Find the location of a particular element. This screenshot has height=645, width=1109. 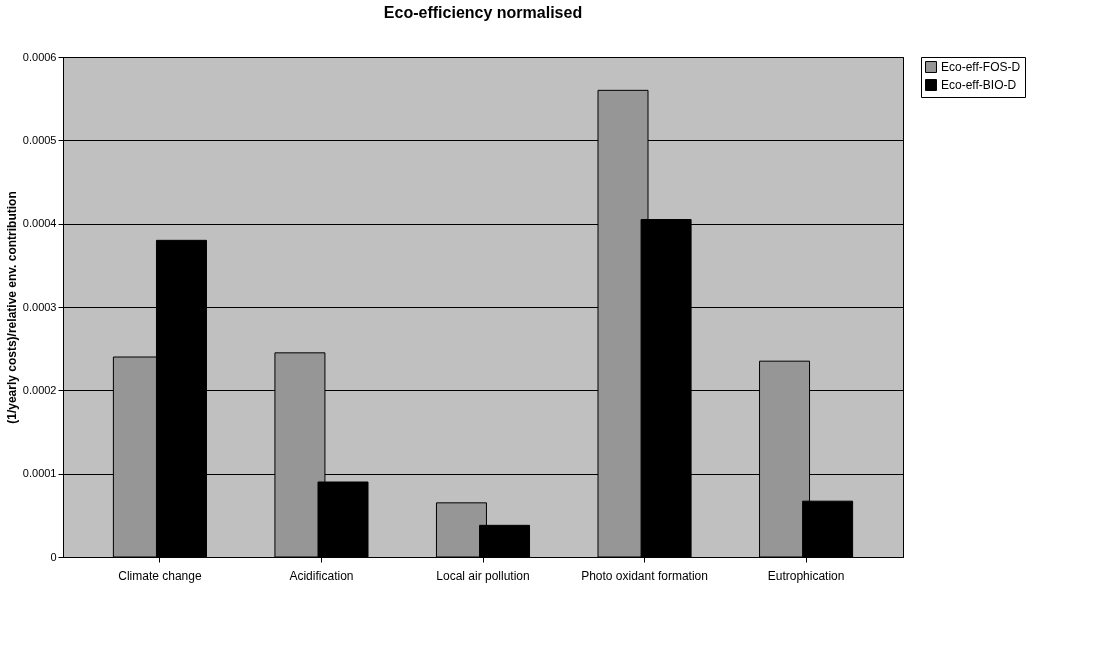

y-tick-label: 0.0005 is located at coordinates (39, 139).